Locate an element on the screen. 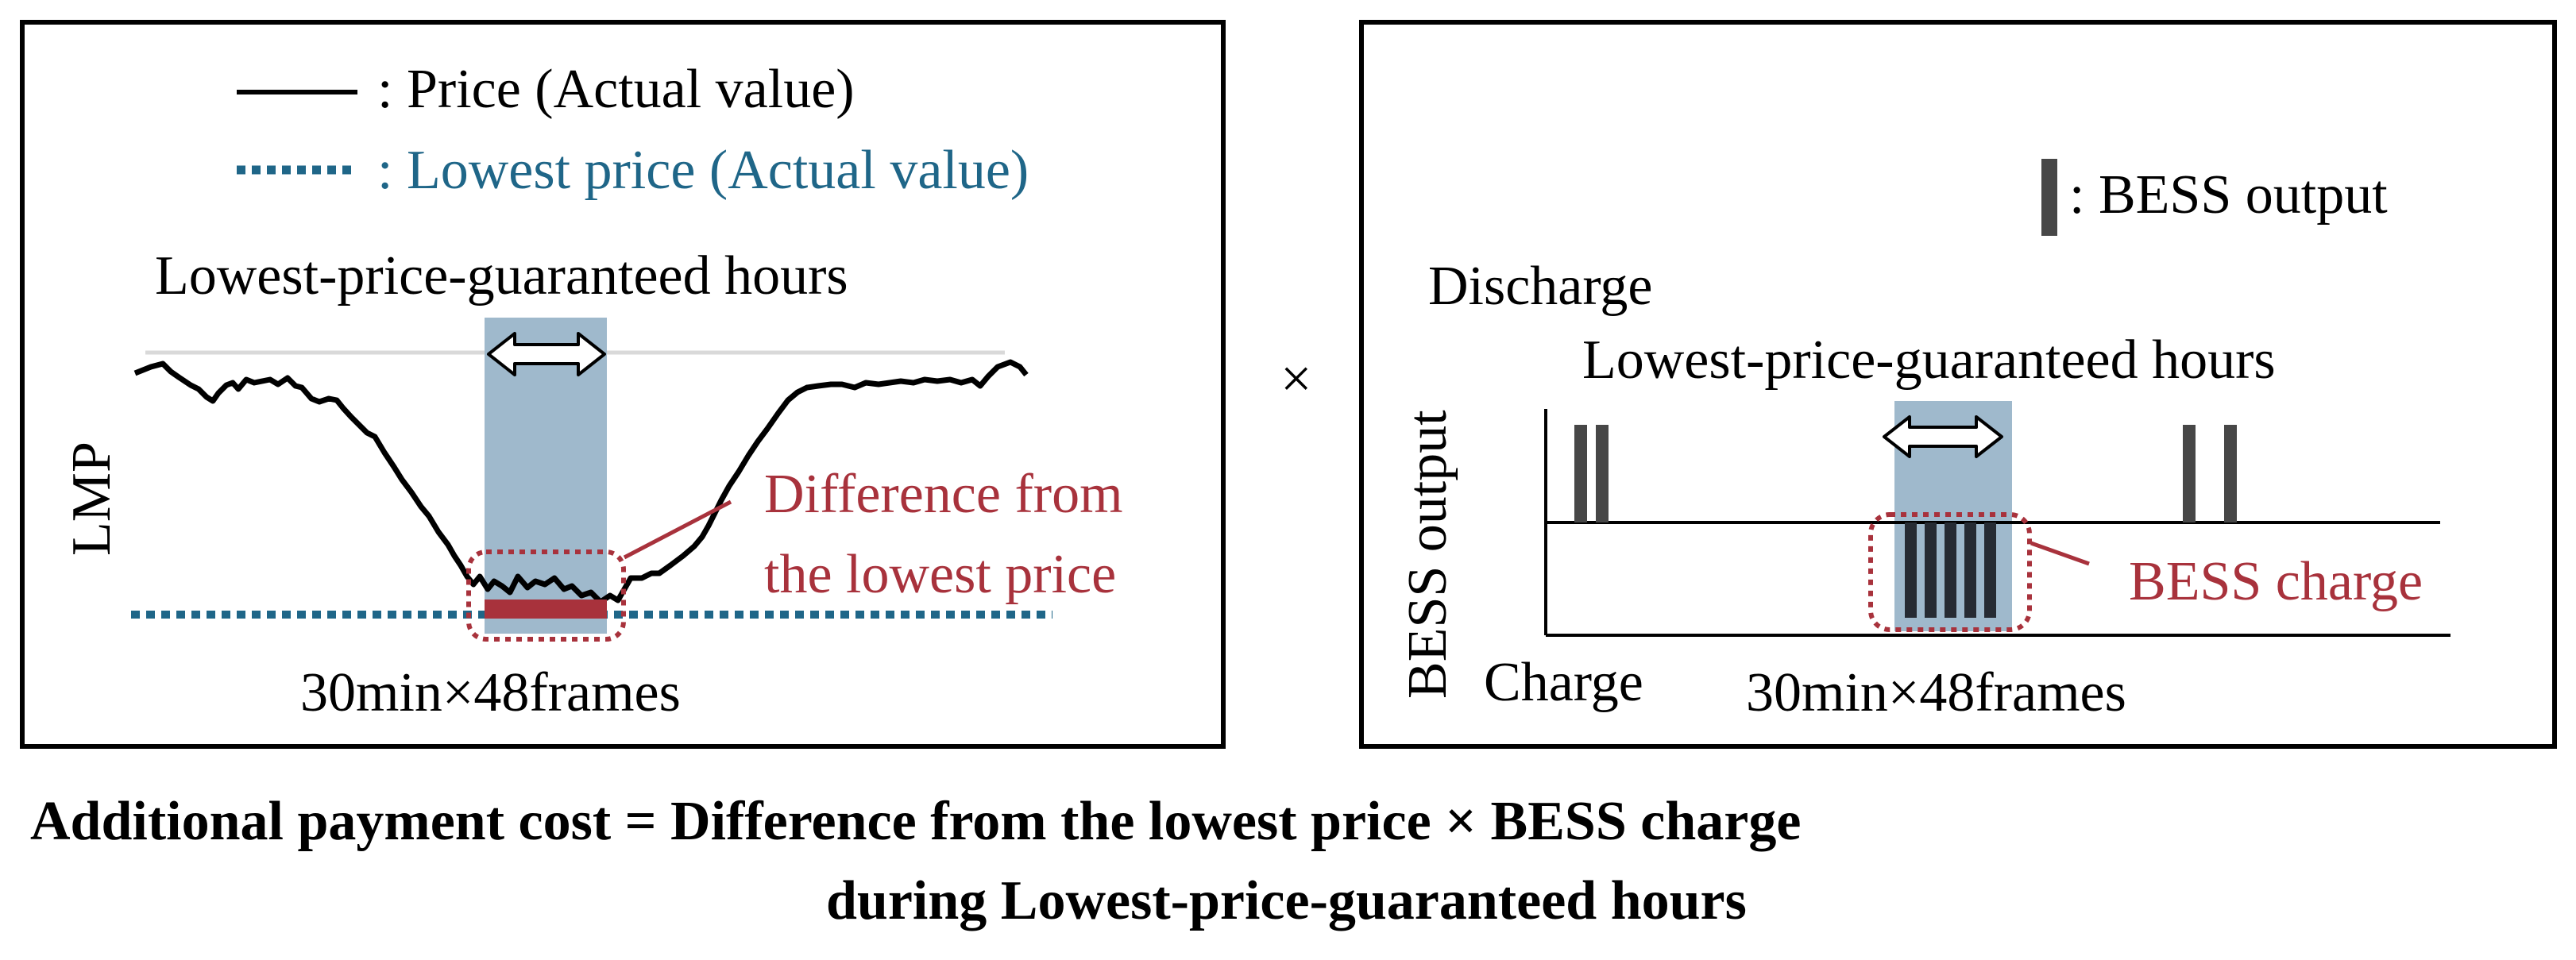 The width and height of the screenshot is (2576, 960). bess-charge-leader is located at coordinates (2060, 553).